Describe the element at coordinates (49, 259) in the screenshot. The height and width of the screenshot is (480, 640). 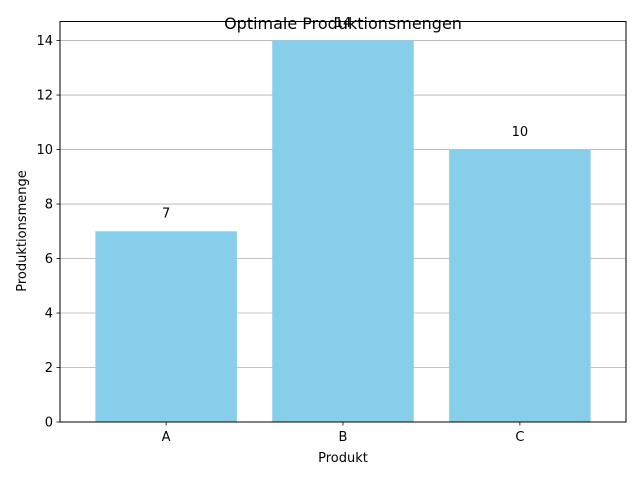
I see `y-tick-label: 6` at that location.